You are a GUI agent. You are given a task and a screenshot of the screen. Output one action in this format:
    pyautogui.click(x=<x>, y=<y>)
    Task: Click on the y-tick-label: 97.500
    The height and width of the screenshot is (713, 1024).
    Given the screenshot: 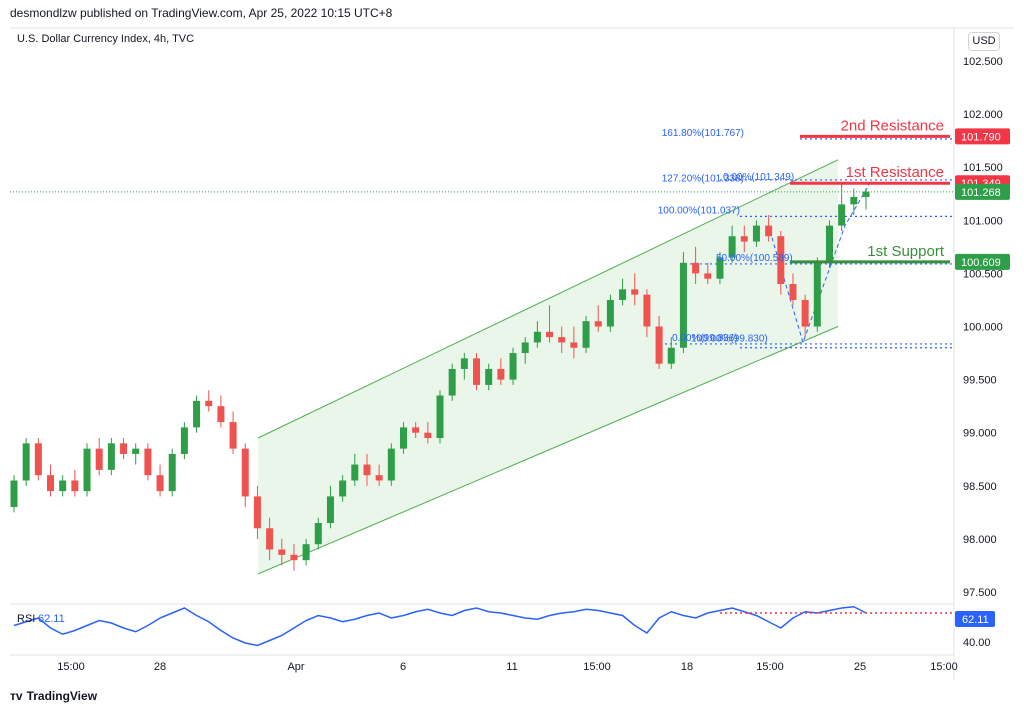 What is the action you would take?
    pyautogui.click(x=980, y=593)
    